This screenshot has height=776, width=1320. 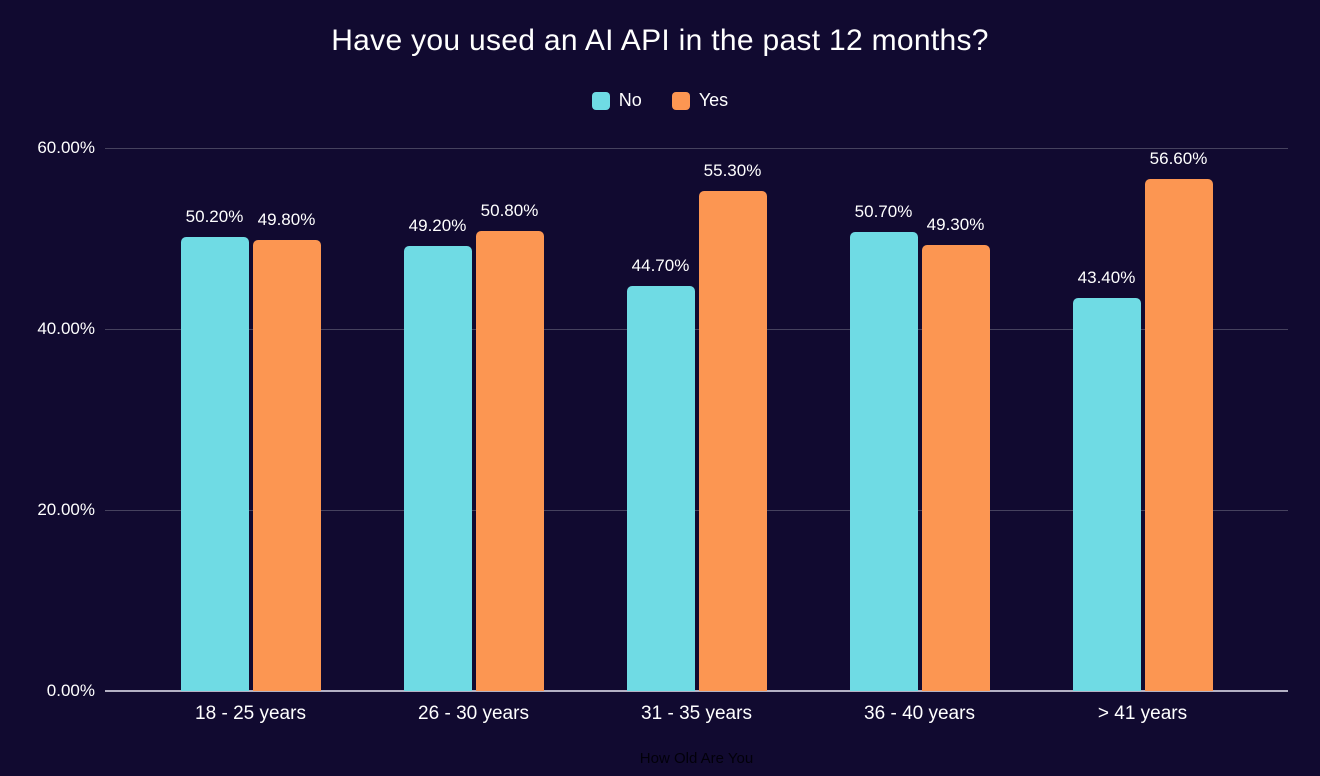 I want to click on legend-item-yes: Yes, so click(x=700, y=100).